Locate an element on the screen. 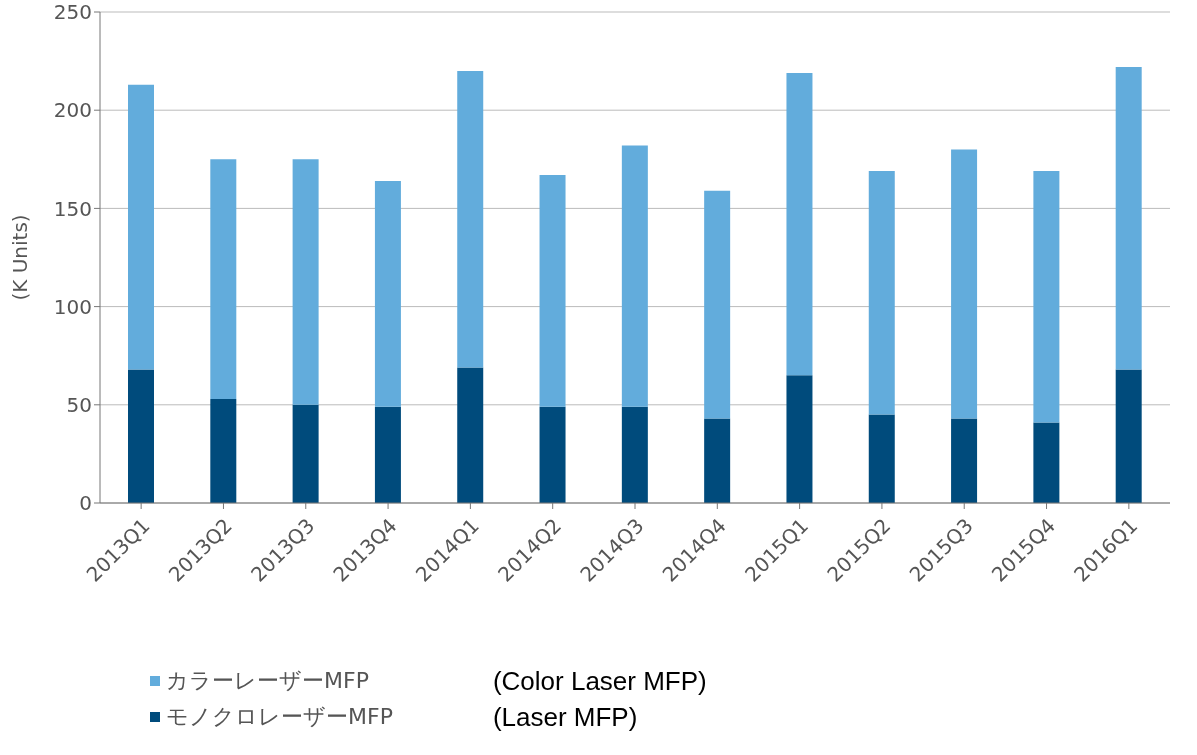 This screenshot has width=1197, height=755. legend-label: モノクロレーザーMFP is located at coordinates (279, 717).